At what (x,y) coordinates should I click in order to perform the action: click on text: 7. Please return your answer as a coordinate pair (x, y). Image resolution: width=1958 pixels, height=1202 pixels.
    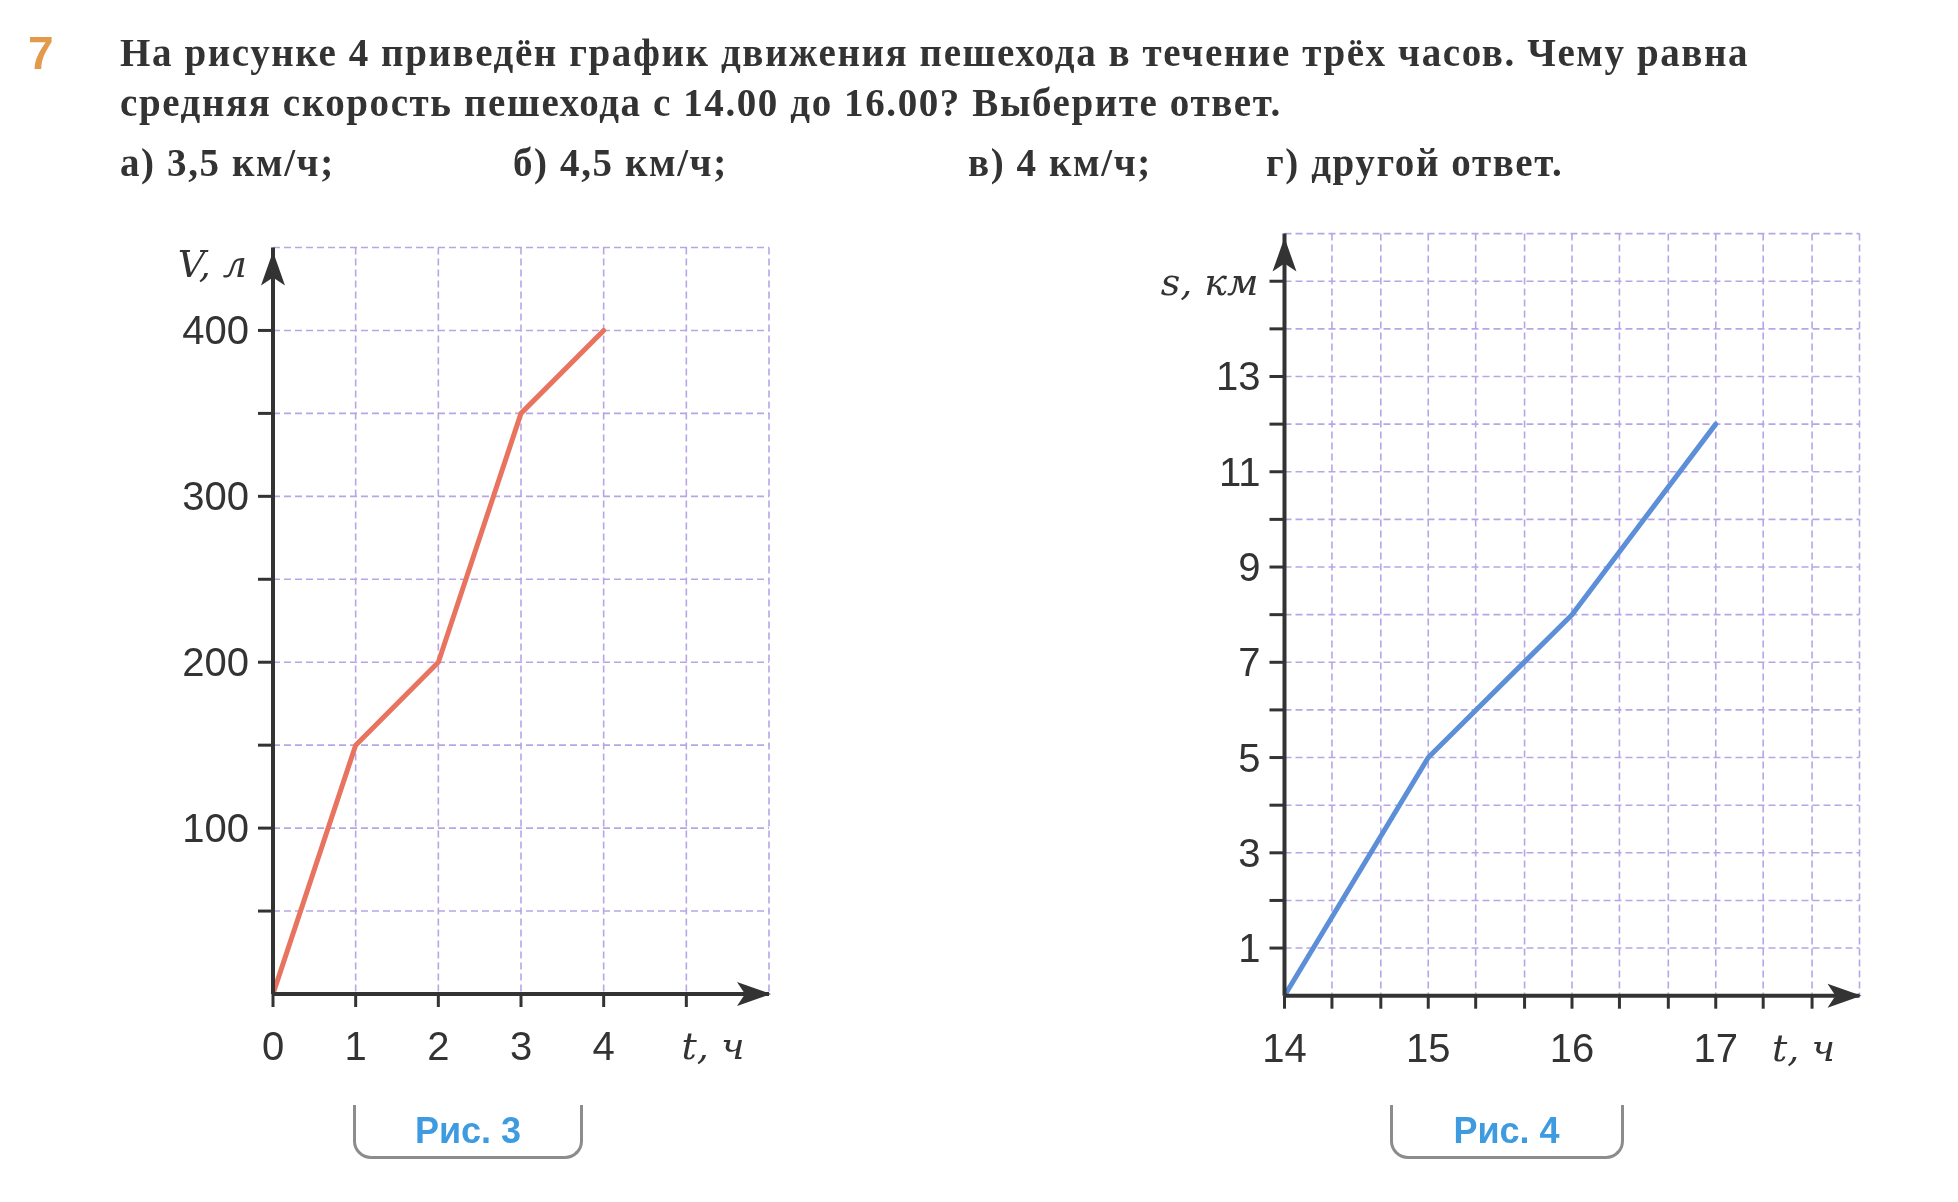
    Looking at the image, I should click on (41, 53).